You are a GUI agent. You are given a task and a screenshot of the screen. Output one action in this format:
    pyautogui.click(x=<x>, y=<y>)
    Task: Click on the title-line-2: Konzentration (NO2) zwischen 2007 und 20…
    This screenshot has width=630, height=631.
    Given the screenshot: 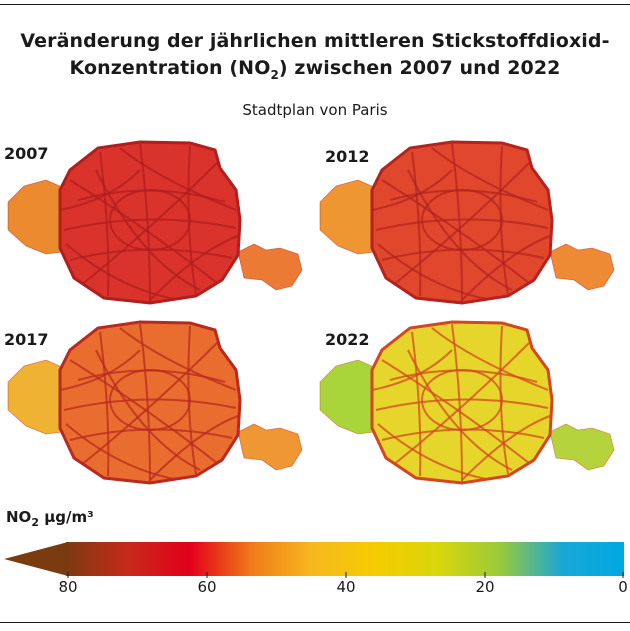 What is the action you would take?
    pyautogui.click(x=315, y=69)
    